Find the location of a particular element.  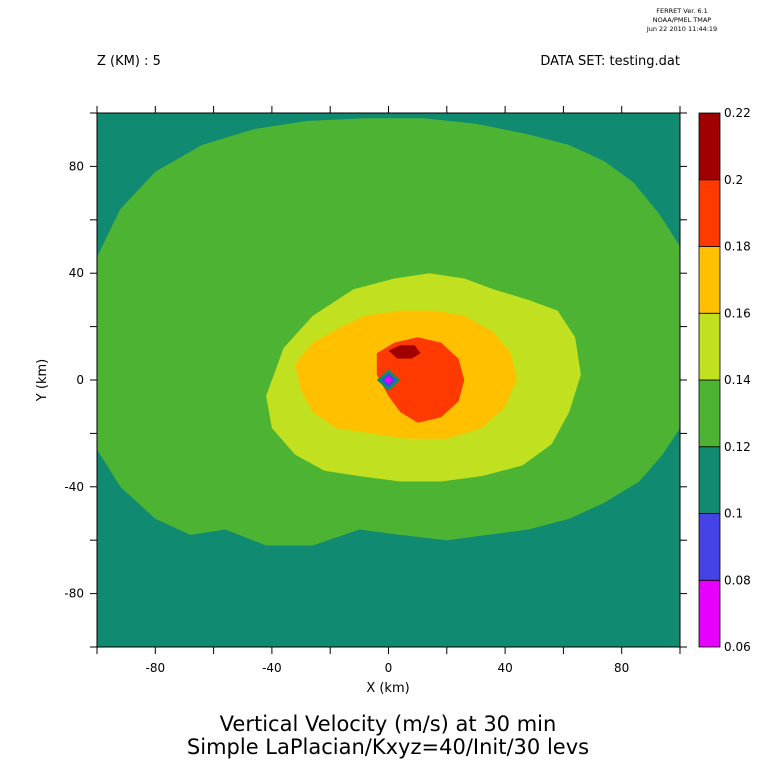

x-tick-label: -80 is located at coordinates (155, 668).